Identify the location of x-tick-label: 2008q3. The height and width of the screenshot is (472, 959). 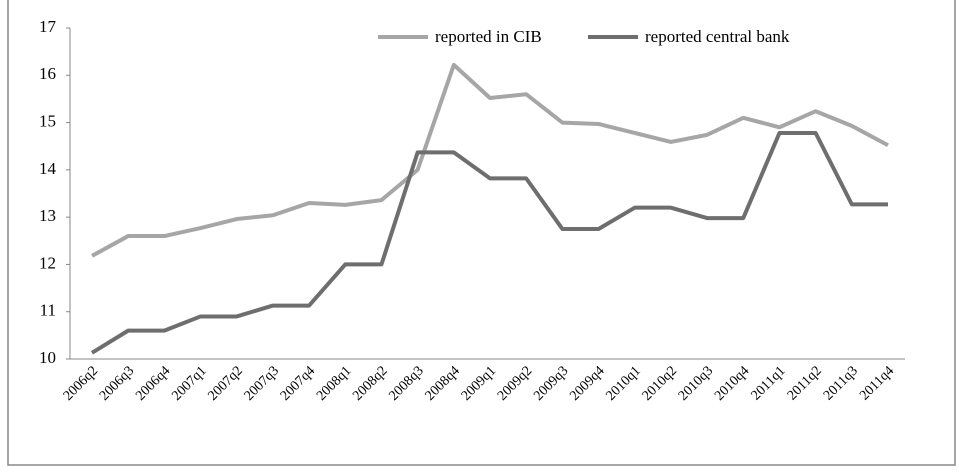
(406, 383).